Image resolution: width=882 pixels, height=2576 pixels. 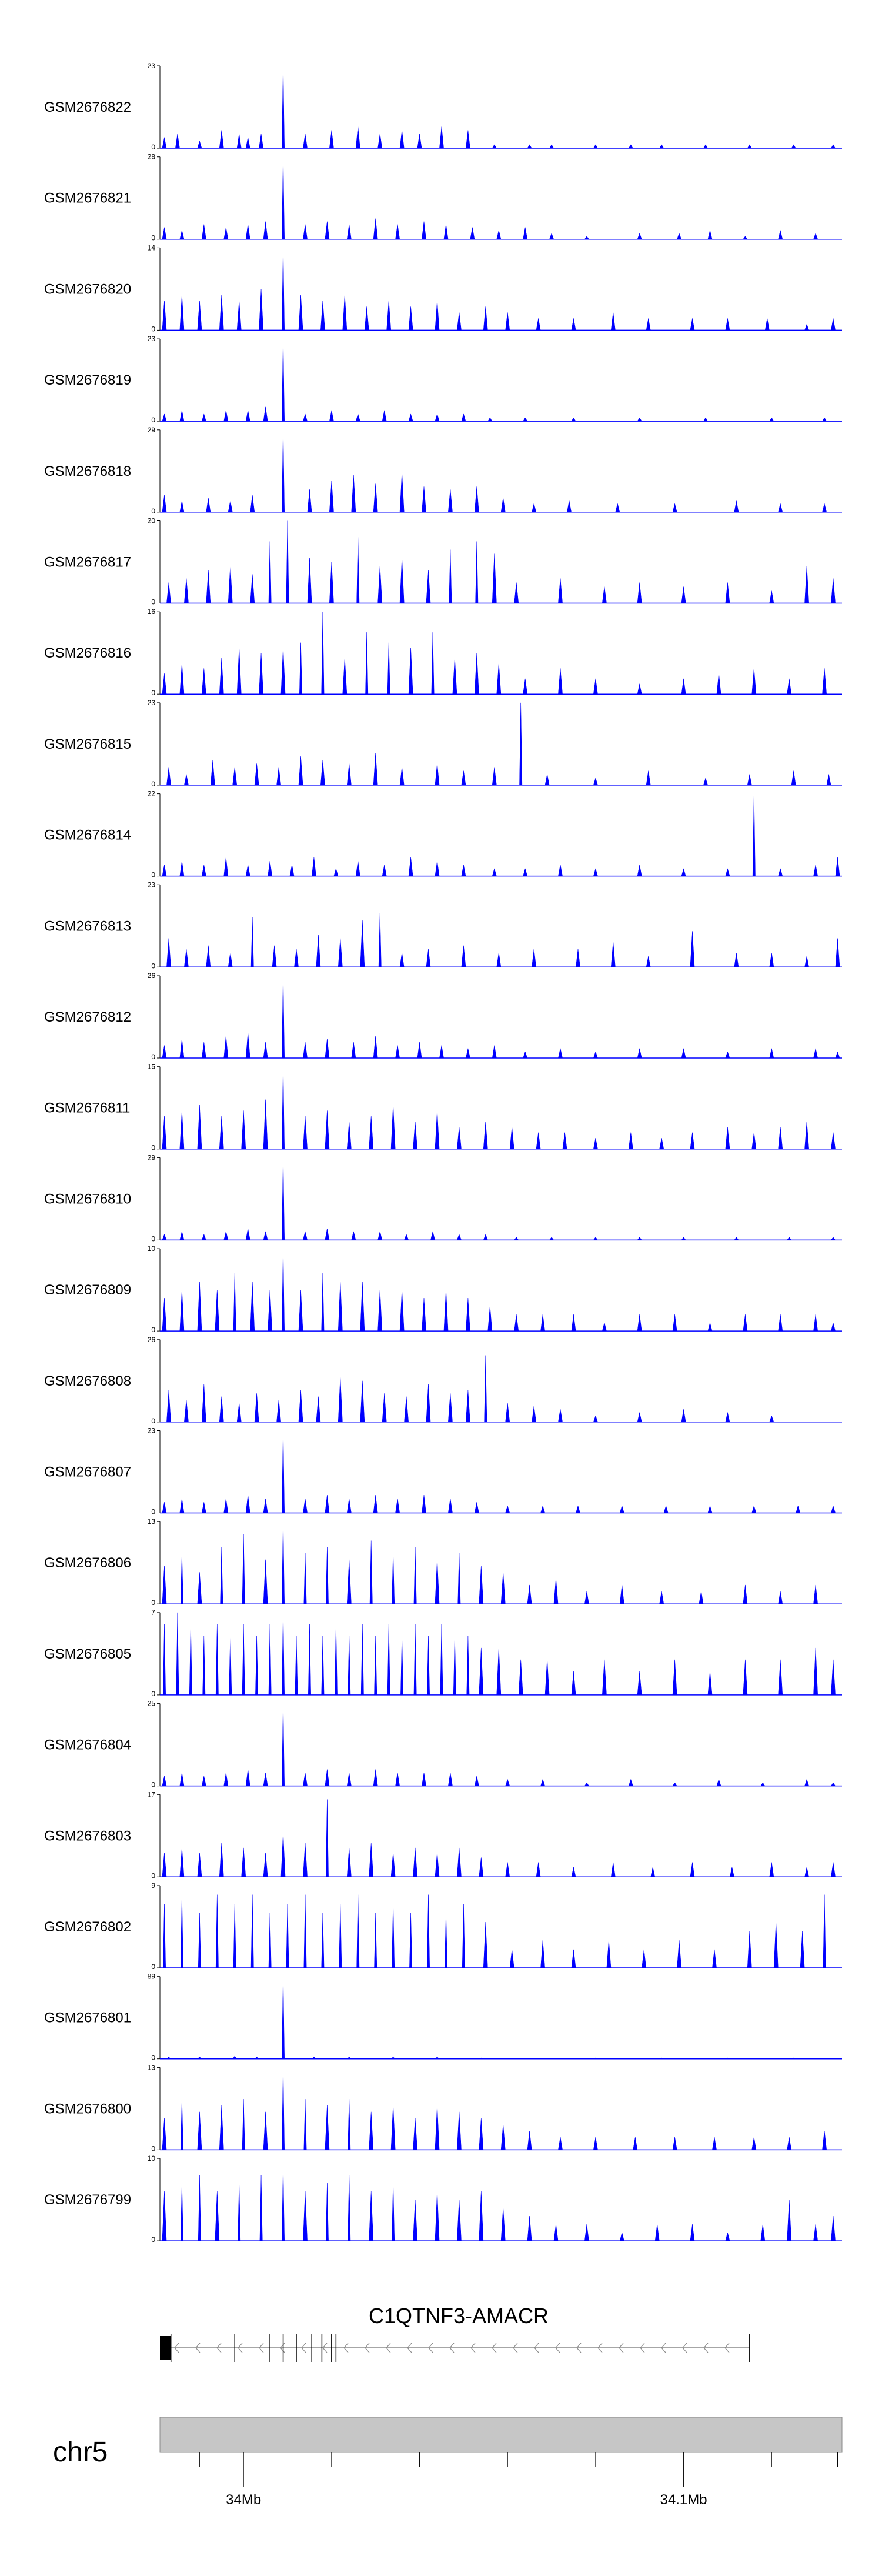 I want to click on y-max-label: 17, so click(x=152, y=1794).